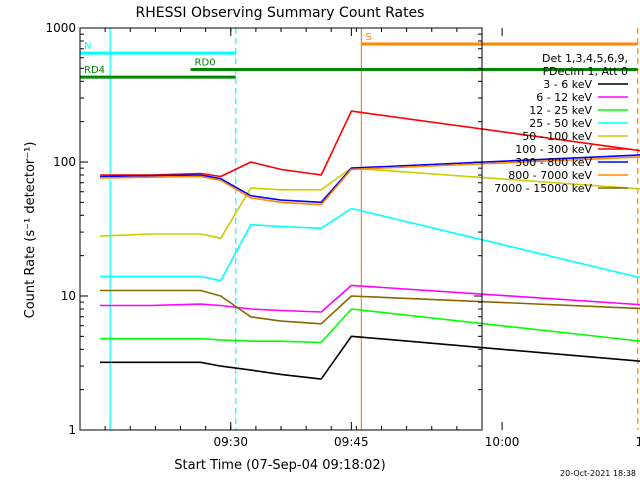  Describe the element at coordinates (280, 13) in the screenshot. I see `chart-title: RHESSI Observing Summary Count Rates` at that location.